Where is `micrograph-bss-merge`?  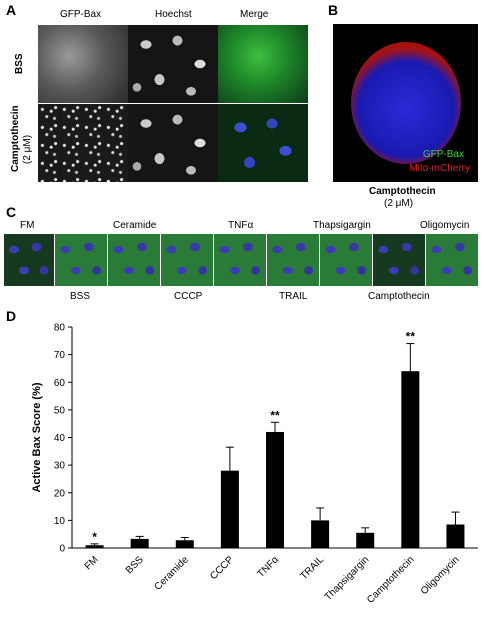
micrograph-bss-merge is located at coordinates (263, 64).